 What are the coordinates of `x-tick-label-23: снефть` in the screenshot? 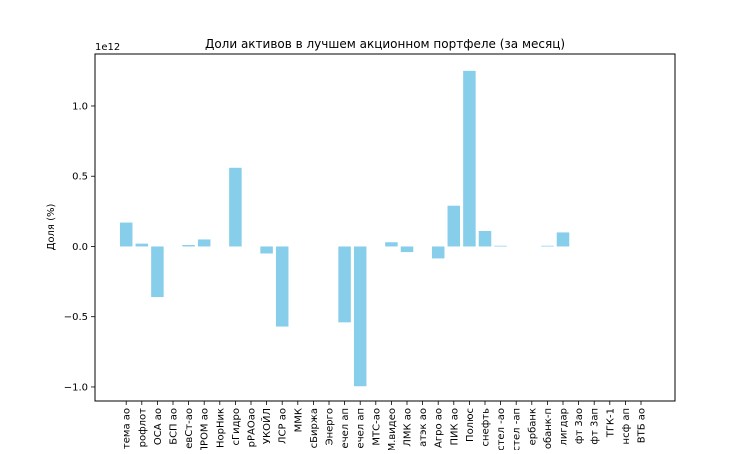 It's located at (486, 427).